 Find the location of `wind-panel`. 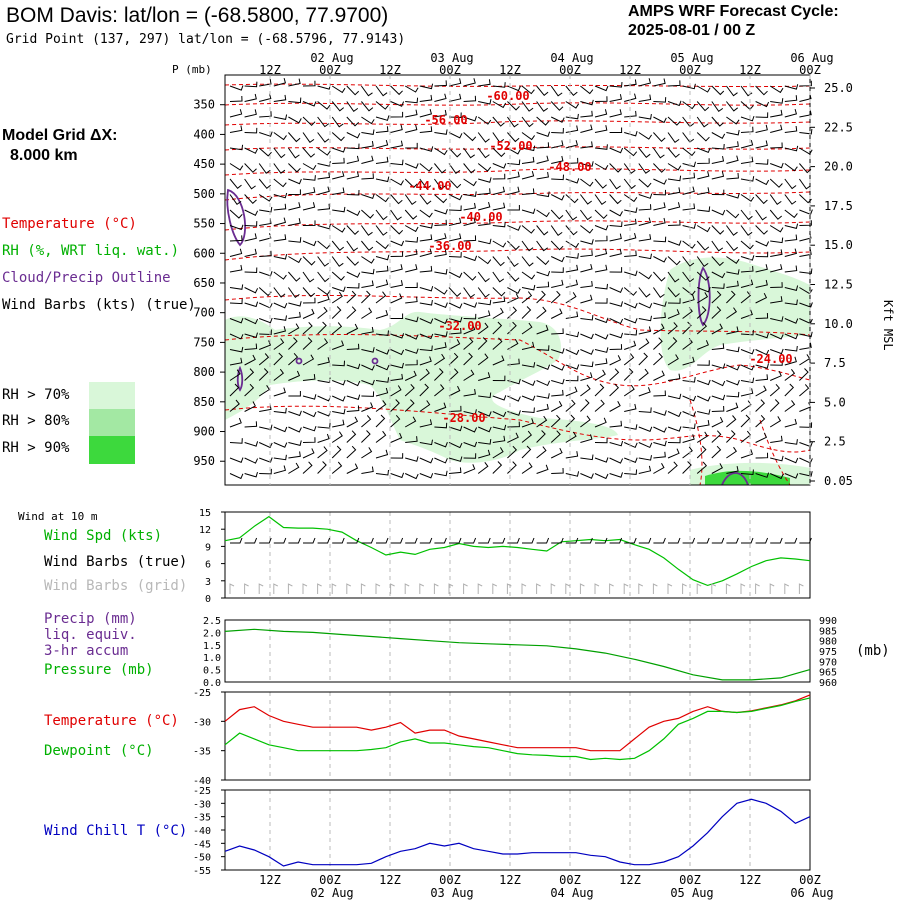

wind-panel is located at coordinates (517, 555).